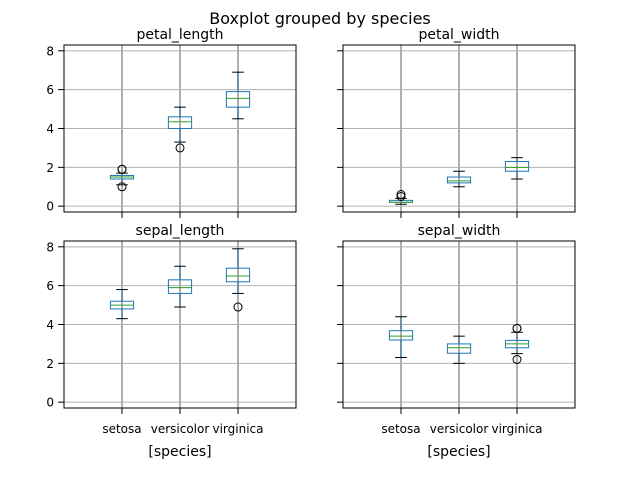  Describe the element at coordinates (122, 178) in the screenshot. I see `box-petal-length-setosa` at that location.